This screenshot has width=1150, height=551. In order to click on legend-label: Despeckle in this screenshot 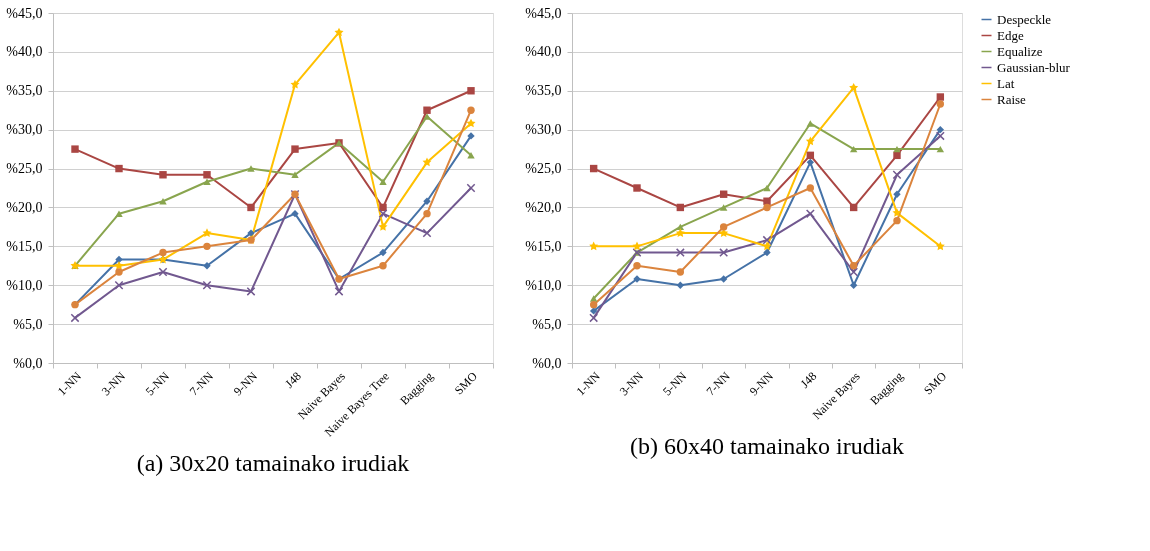, I will do `click(1024, 19)`.